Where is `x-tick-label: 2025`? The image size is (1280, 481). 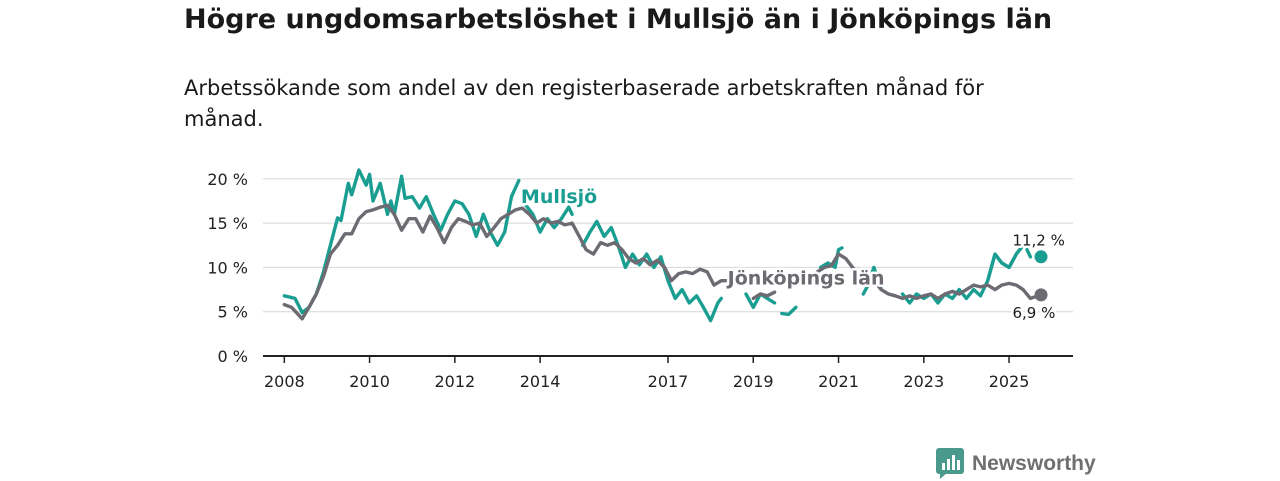
x-tick-label: 2025 is located at coordinates (1009, 381).